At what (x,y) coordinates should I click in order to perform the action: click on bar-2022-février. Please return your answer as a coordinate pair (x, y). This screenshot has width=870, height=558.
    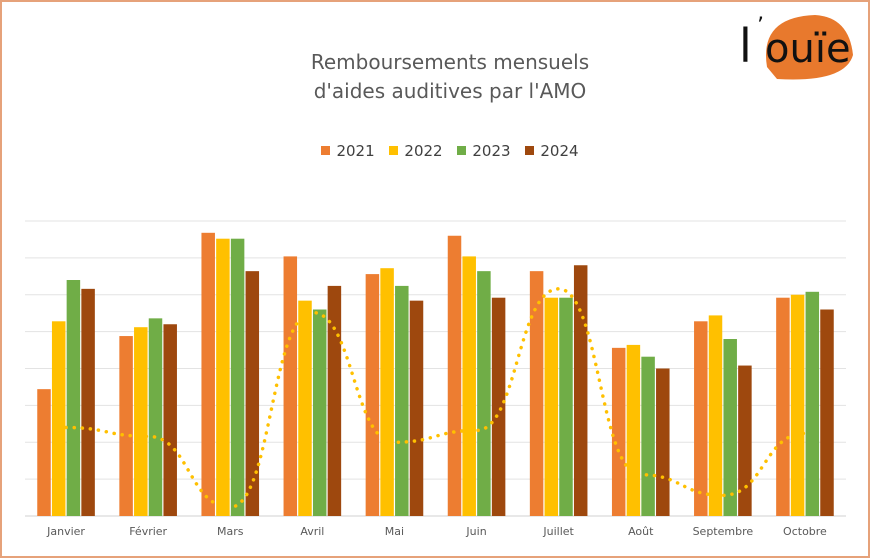
    Looking at the image, I should click on (141, 421).